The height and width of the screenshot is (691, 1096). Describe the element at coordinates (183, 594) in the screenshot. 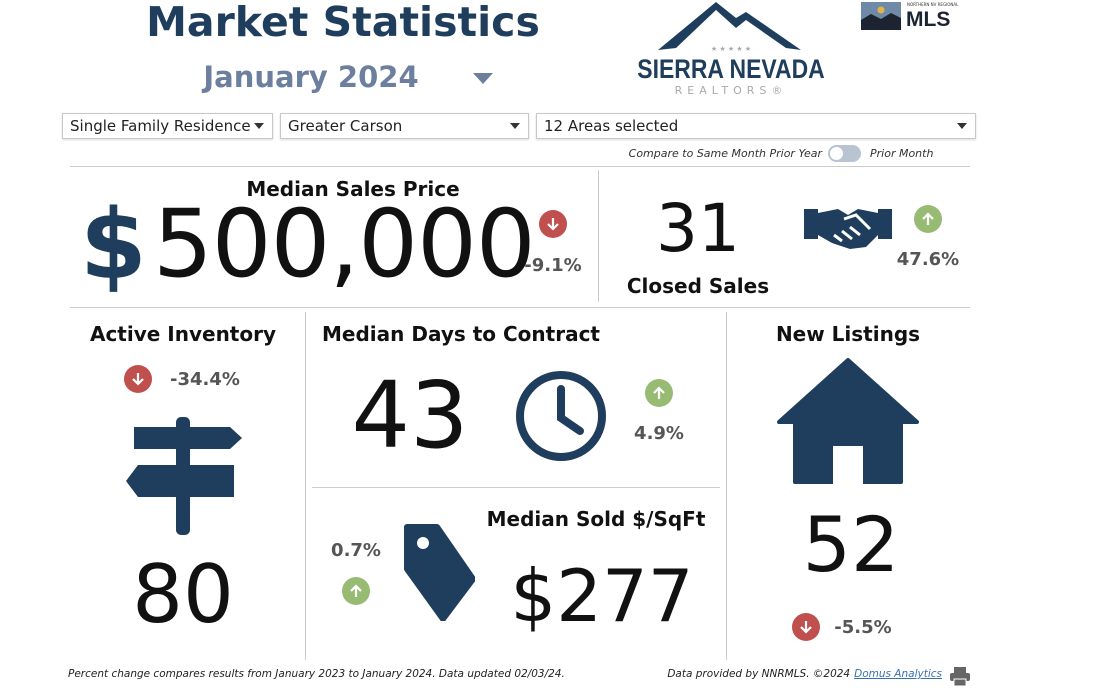

I see `active-inventory-value: 80` at that location.